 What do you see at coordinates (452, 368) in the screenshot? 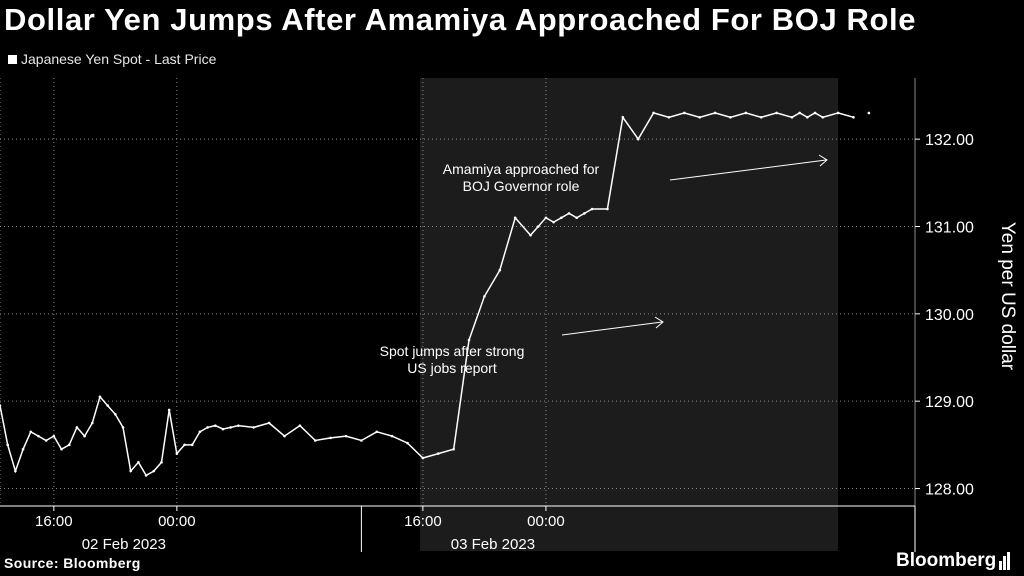
I see `annotation-line: US jobs report` at bounding box center [452, 368].